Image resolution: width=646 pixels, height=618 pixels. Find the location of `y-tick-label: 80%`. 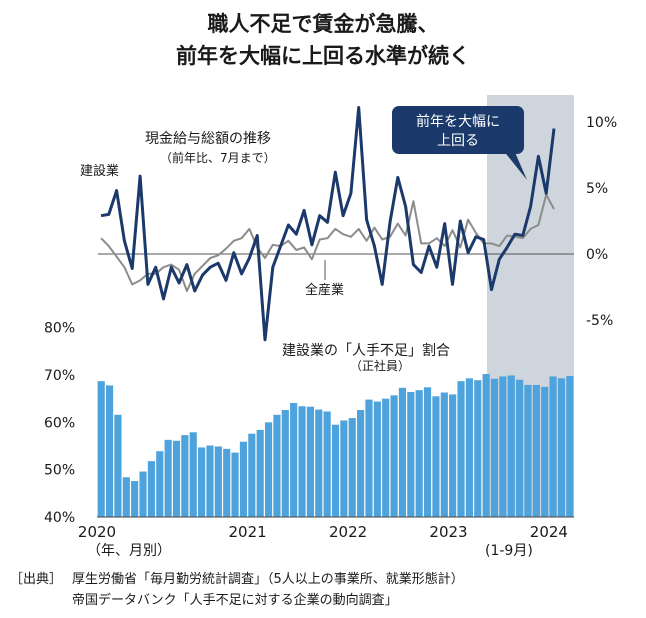

y-tick-label: 80% is located at coordinates (59, 329).